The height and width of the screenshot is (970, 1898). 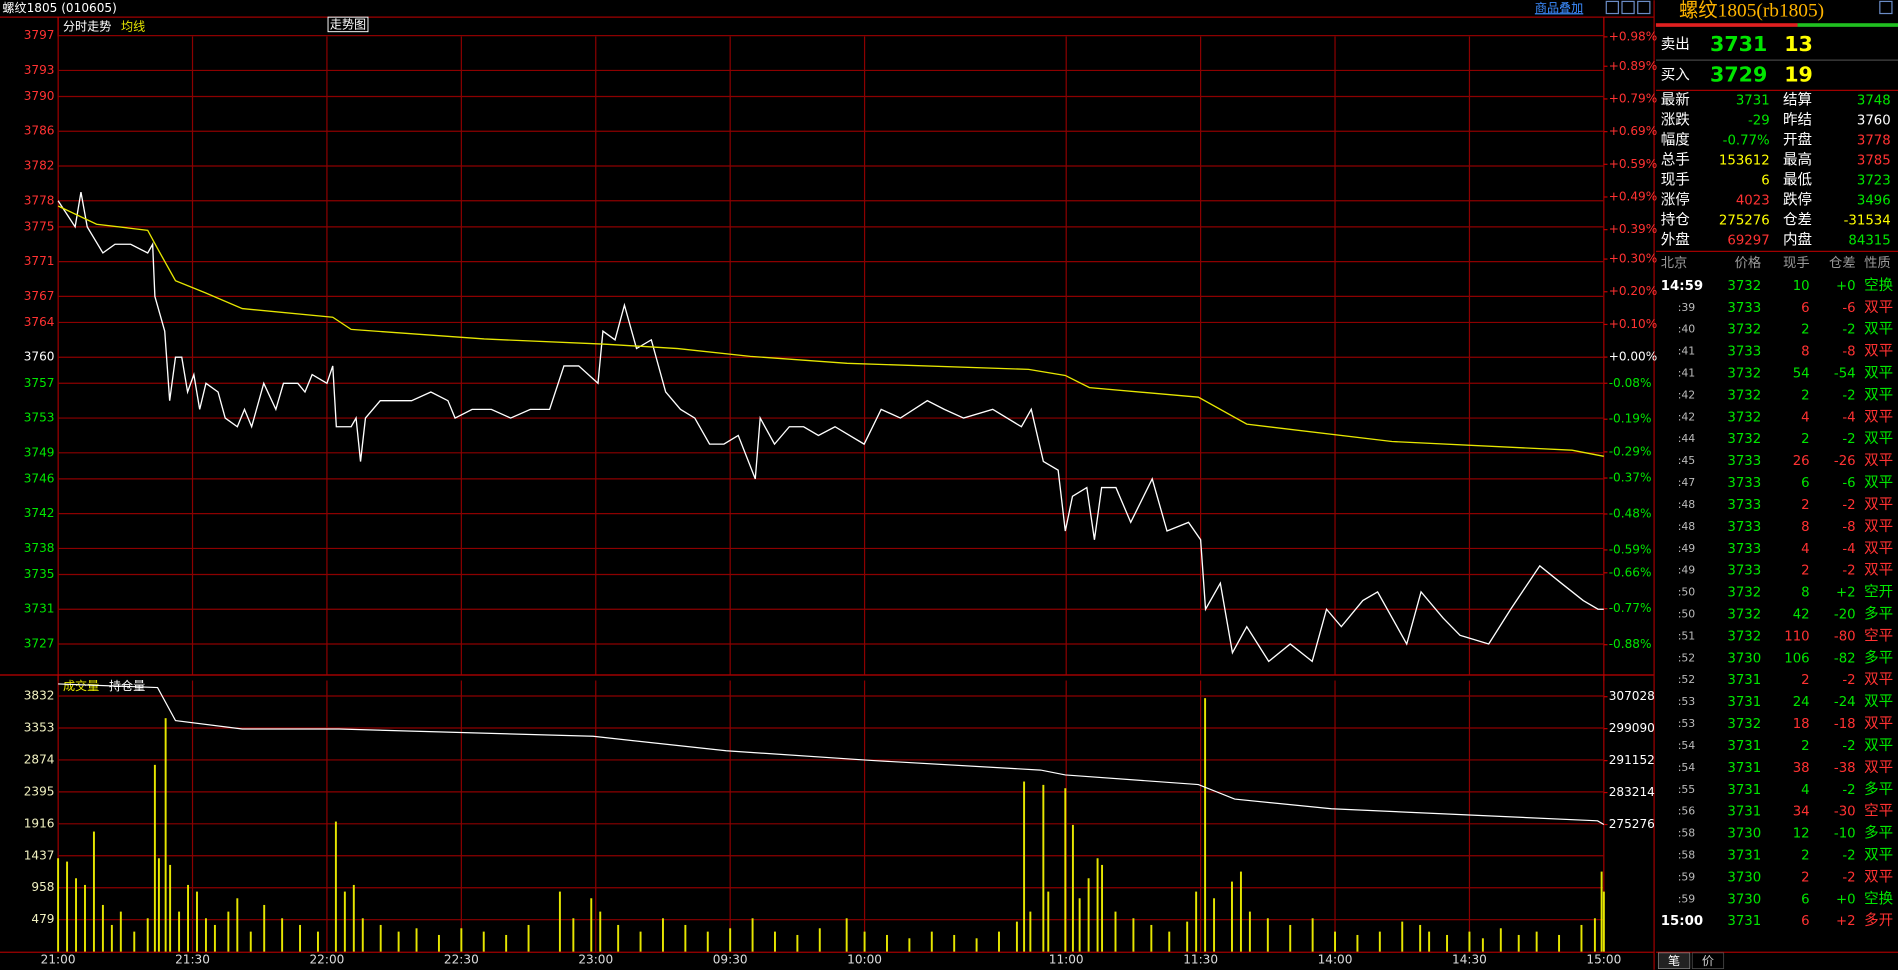 I want to click on trade-cell: -8, so click(x=1848, y=527).